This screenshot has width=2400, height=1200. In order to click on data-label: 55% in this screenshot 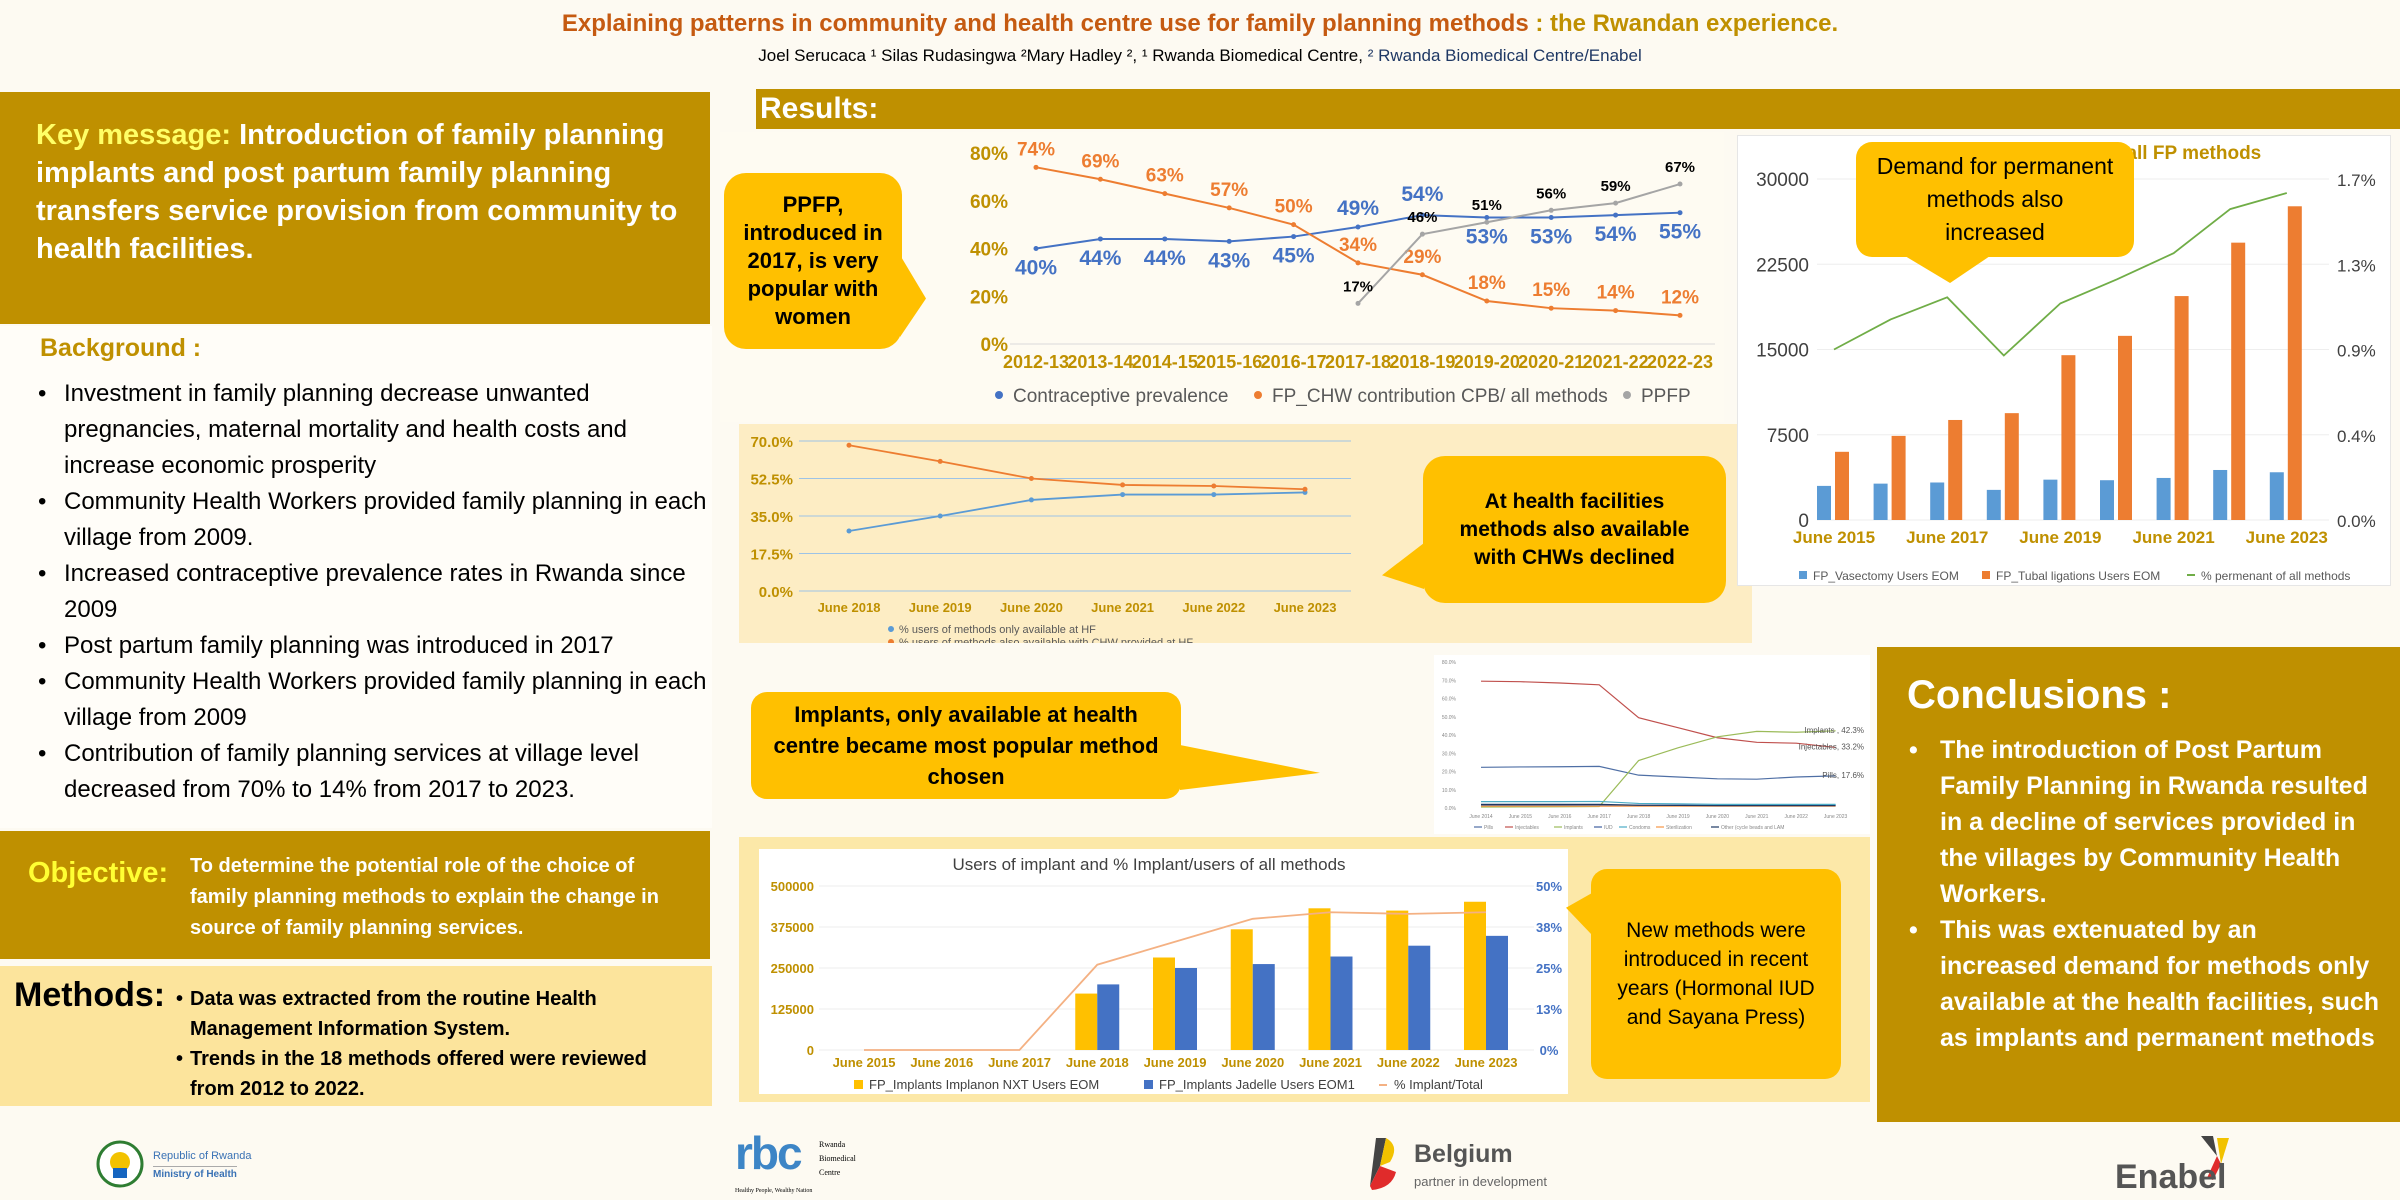, I will do `click(1680, 232)`.